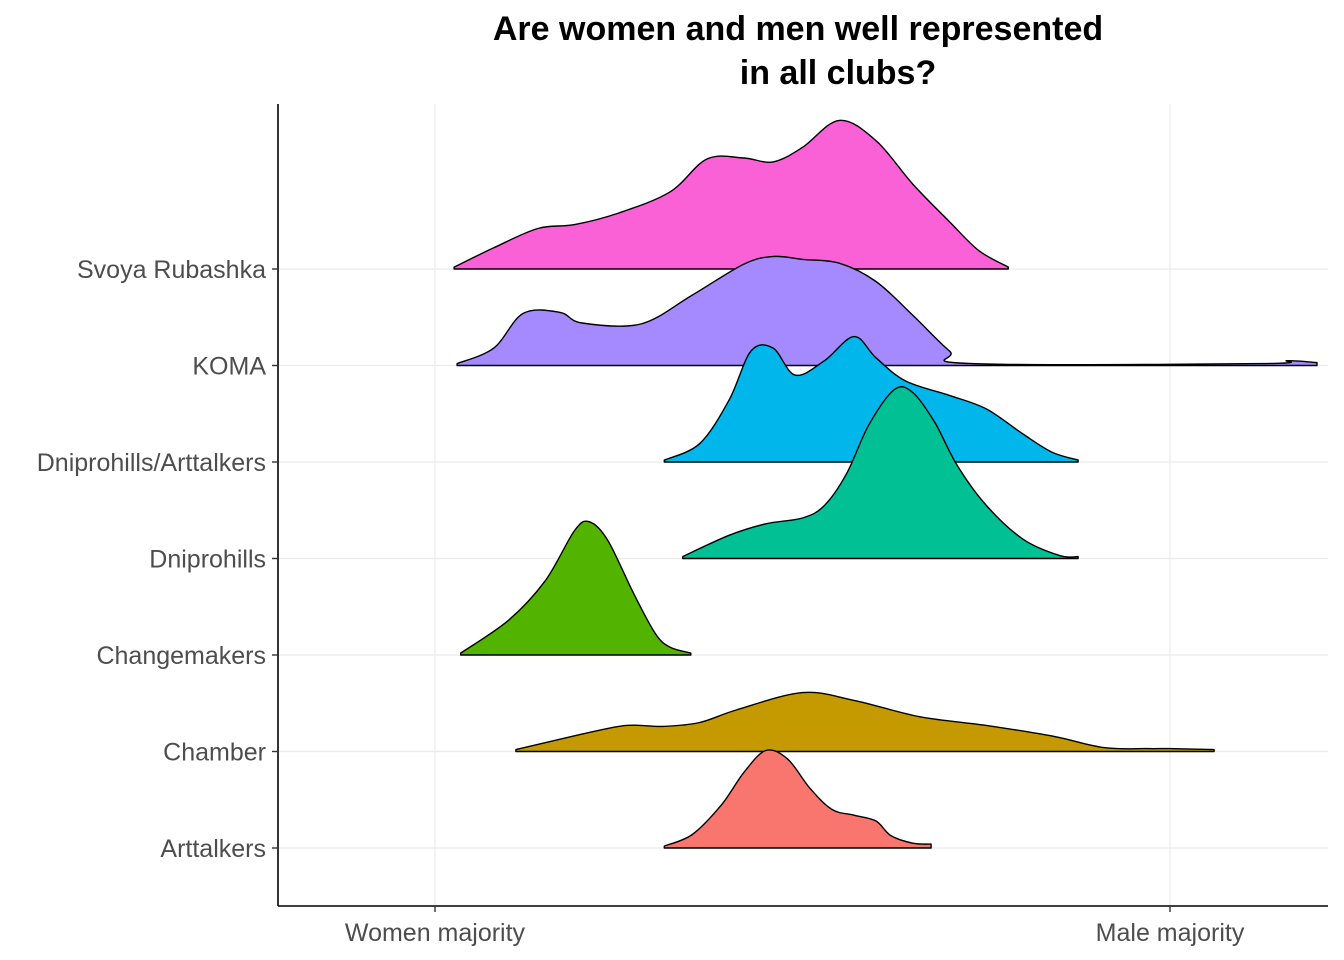 This screenshot has width=1344, height=960. What do you see at coordinates (871, 399) in the screenshot?
I see `ridge-dniprohills-arttalkers` at bounding box center [871, 399].